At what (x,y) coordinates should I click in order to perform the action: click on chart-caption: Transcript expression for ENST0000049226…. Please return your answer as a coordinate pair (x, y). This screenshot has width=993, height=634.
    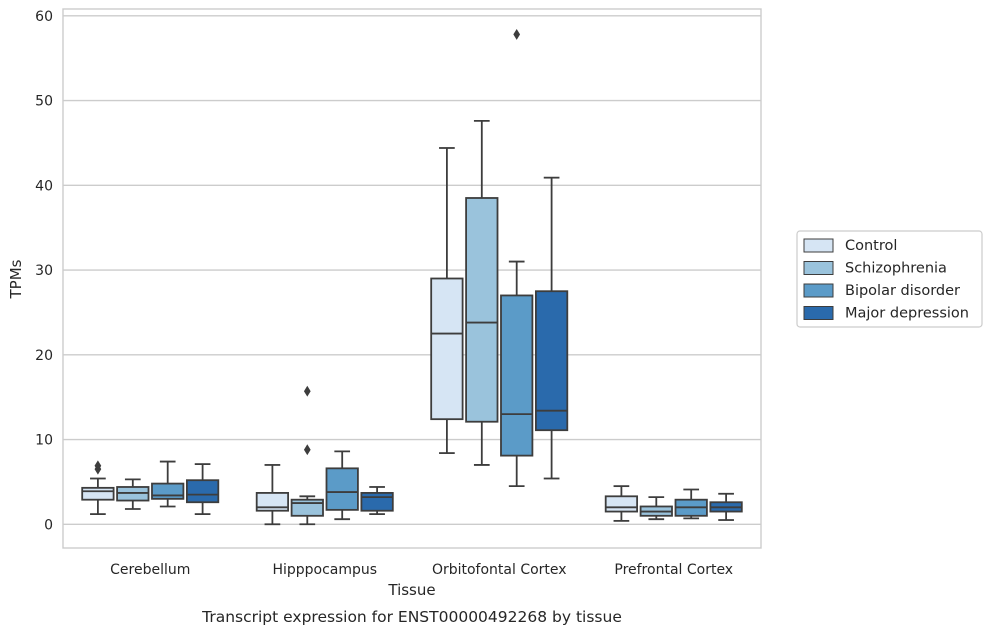
    Looking at the image, I should click on (411, 617).